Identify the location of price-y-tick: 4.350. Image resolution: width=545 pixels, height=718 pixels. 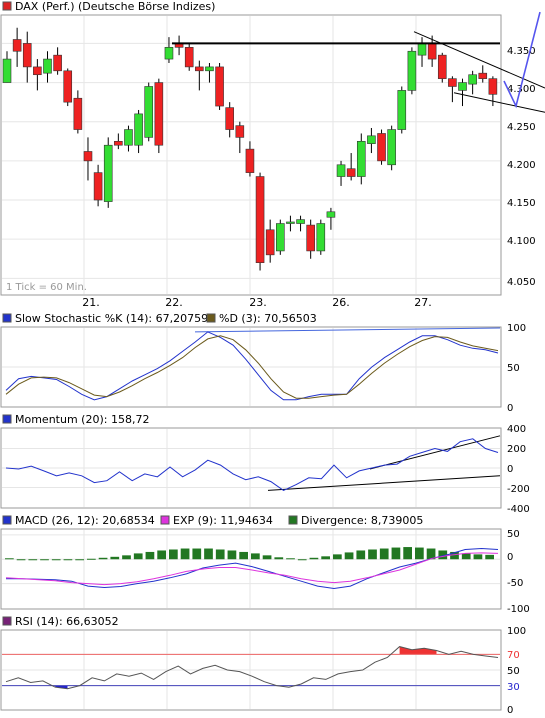
(521, 51).